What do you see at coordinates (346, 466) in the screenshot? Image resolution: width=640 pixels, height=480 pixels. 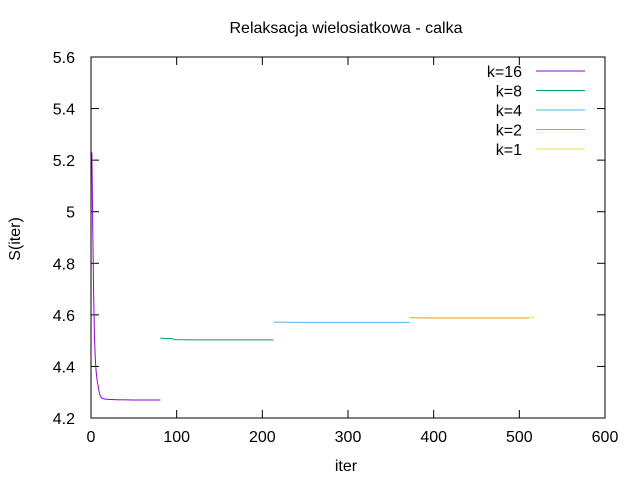 I see `x-axis-title: iter` at bounding box center [346, 466].